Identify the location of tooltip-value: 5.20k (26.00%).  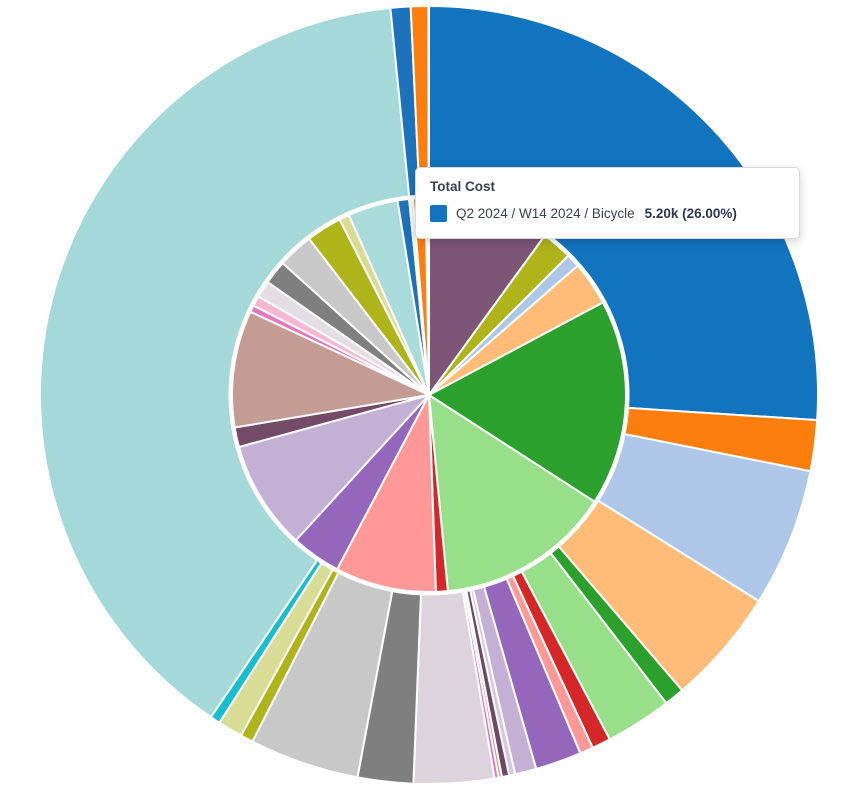
(690, 213).